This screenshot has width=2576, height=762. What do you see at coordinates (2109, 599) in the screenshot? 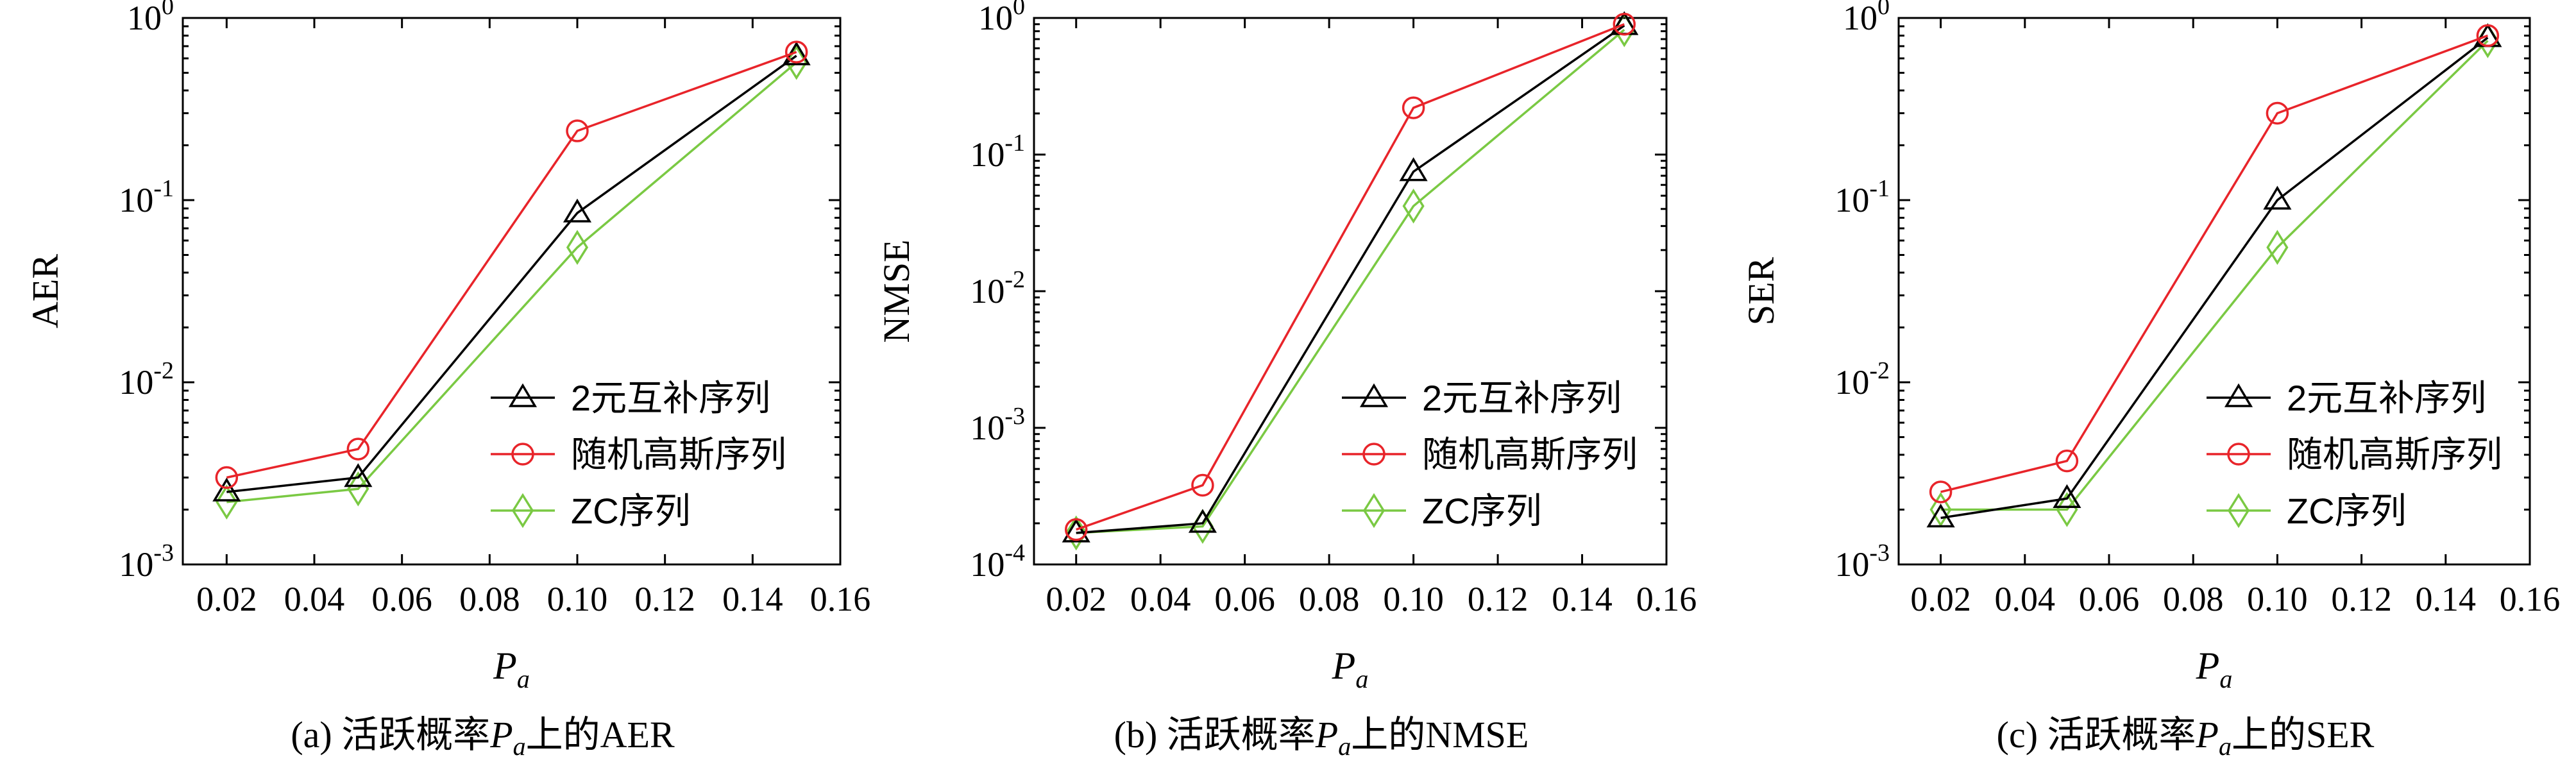
I see `x-tick-label: 0.06` at bounding box center [2109, 599].